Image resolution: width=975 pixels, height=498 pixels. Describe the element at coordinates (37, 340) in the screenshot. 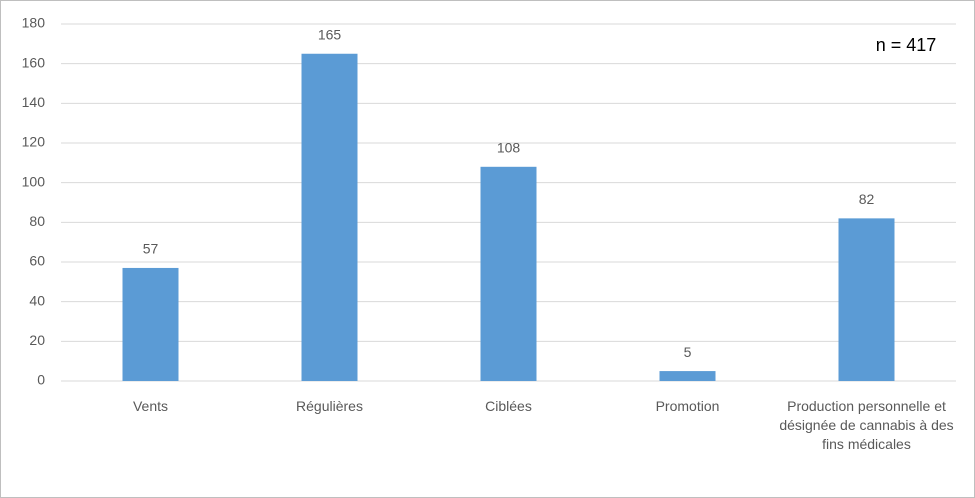

I see `y-tick-label: 20` at that location.